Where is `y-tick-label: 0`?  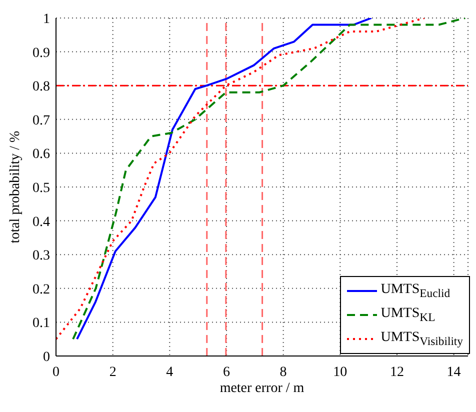
y-tick-label: 0 is located at coordinates (46, 357).